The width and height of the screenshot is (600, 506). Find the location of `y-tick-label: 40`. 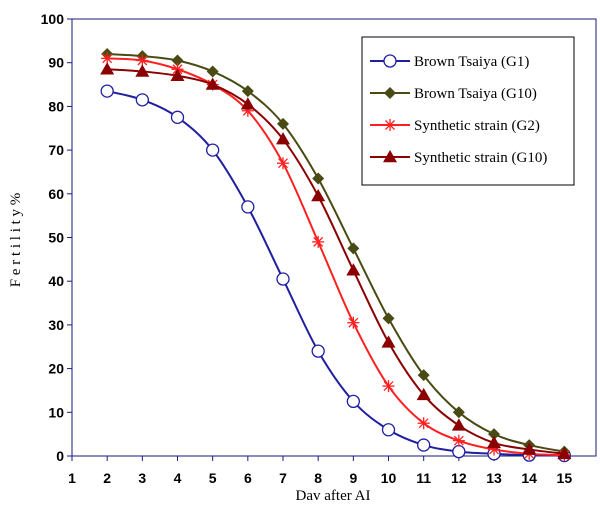

y-tick-label: 40 is located at coordinates (56, 281).